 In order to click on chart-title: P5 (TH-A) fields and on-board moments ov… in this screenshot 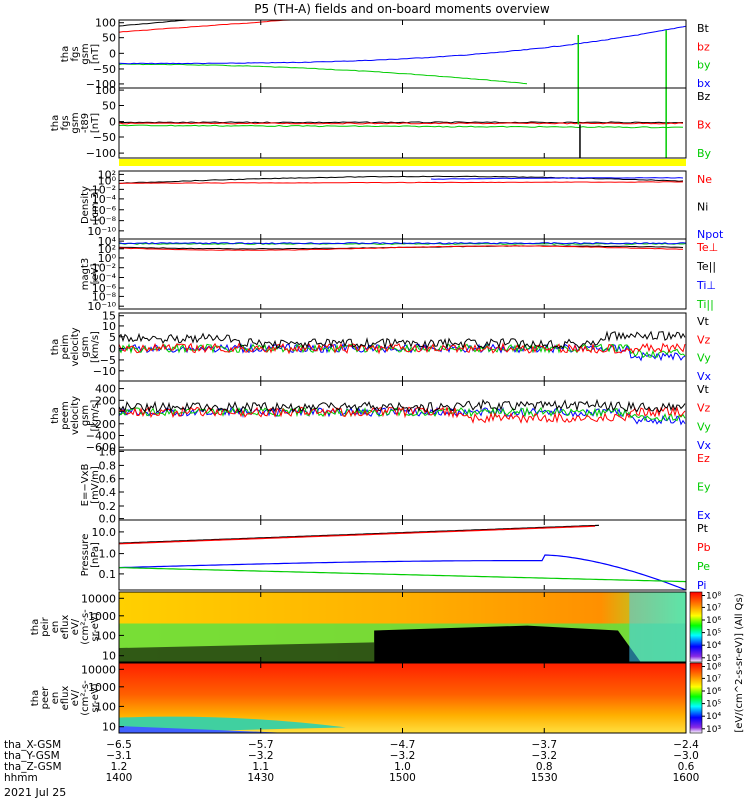, I will do `click(402, 9)`.